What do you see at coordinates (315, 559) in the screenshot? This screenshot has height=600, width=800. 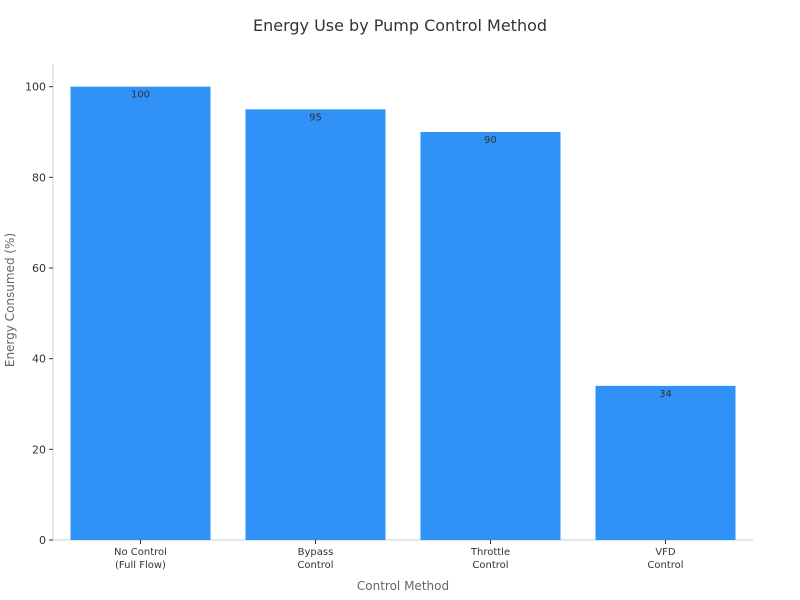 I see `x-tick-label: Bypass Control` at bounding box center [315, 559].